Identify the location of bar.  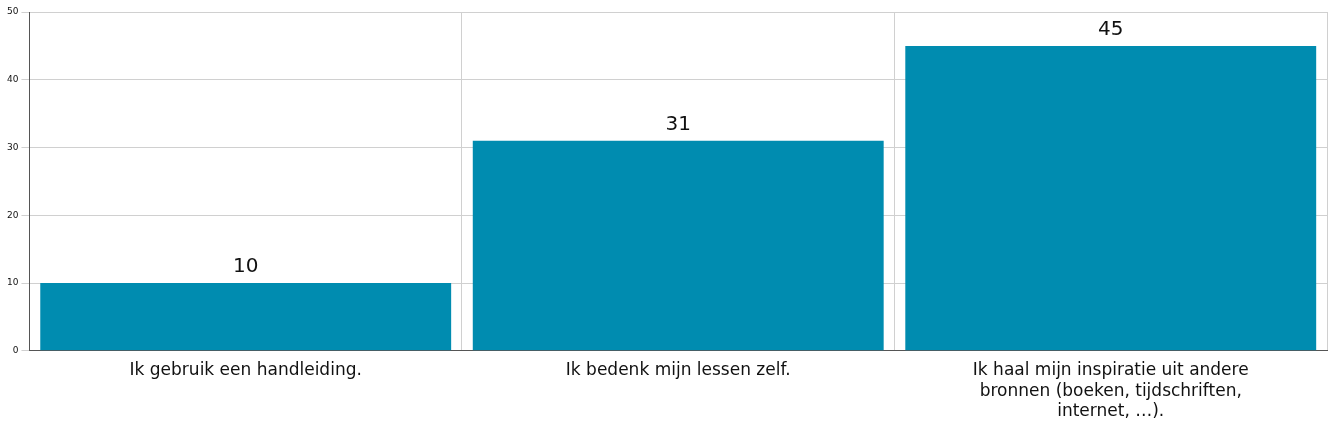
(246, 317).